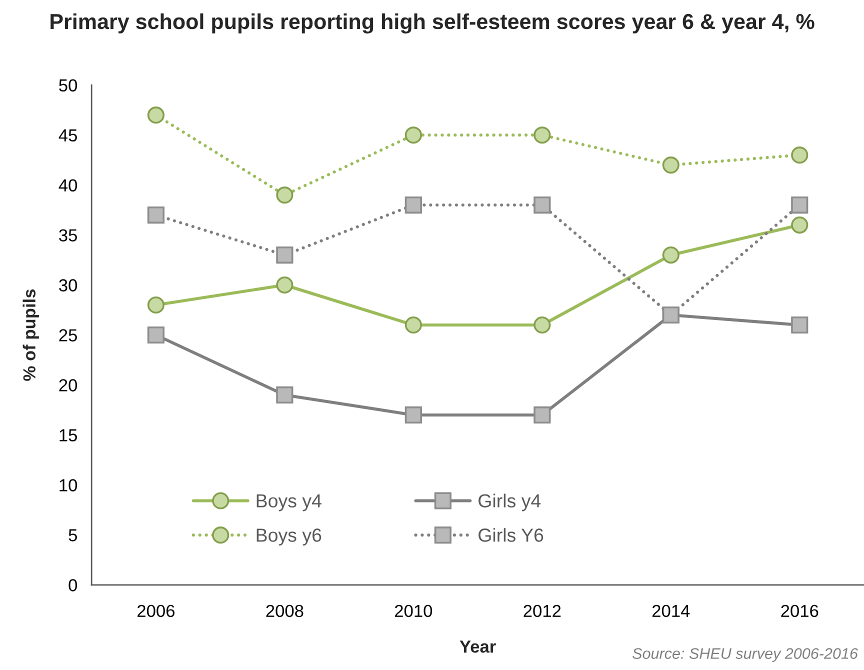 Image resolution: width=864 pixels, height=670 pixels. I want to click on y-tick-label: 35, so click(68, 235).